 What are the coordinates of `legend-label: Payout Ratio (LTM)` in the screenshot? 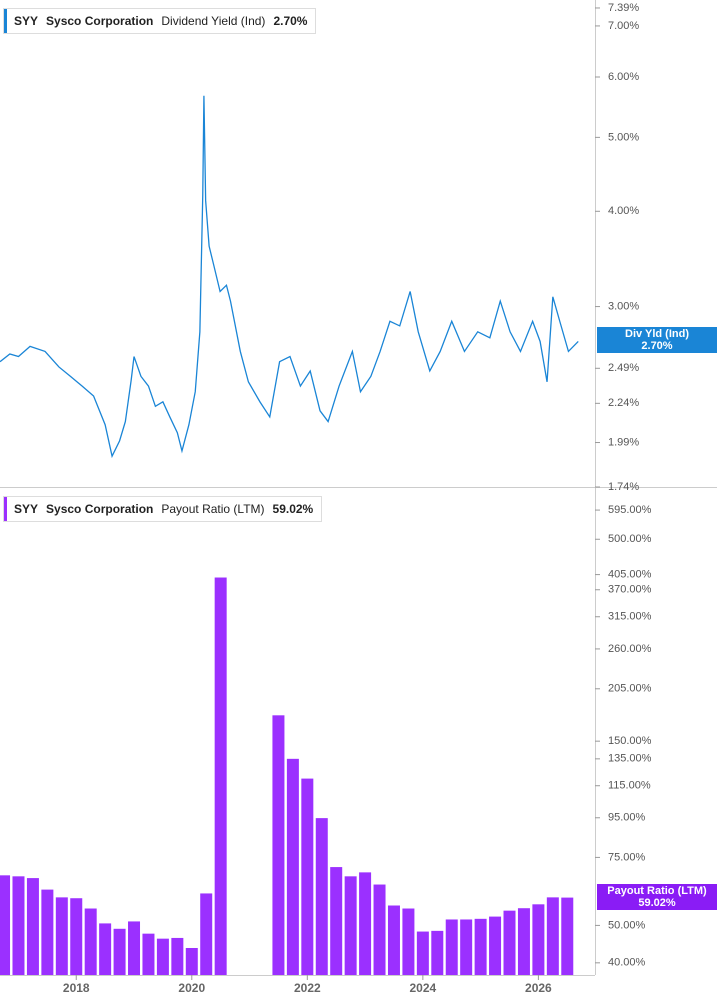 It's located at (213, 509).